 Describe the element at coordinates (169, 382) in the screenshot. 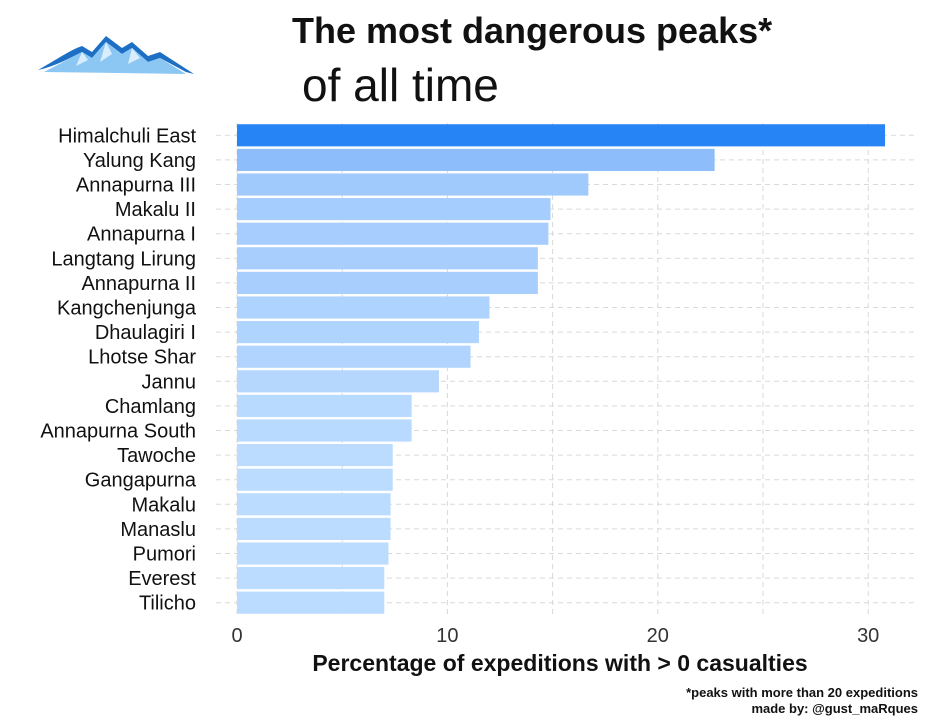

I see `category-label: Jannu` at that location.